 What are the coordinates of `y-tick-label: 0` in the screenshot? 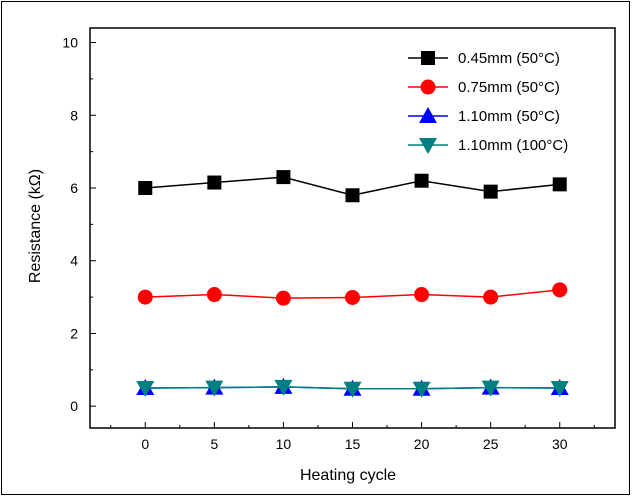 It's located at (74, 406).